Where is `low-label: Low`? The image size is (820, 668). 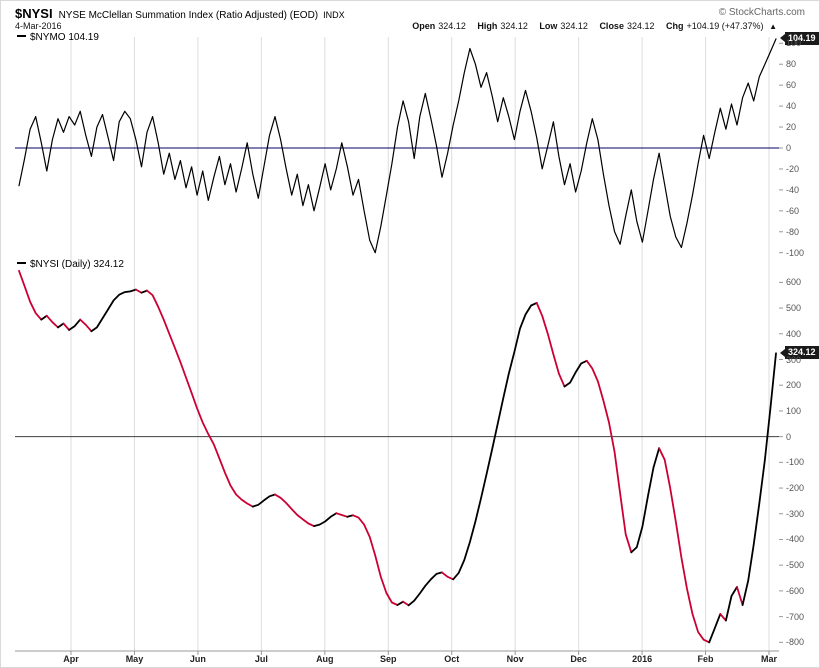 low-label: Low is located at coordinates (548, 26).